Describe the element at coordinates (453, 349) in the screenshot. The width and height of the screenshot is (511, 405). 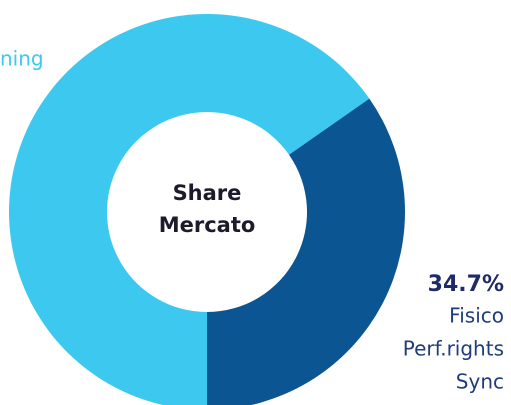
I see `segment-label: Perf.rights` at that location.